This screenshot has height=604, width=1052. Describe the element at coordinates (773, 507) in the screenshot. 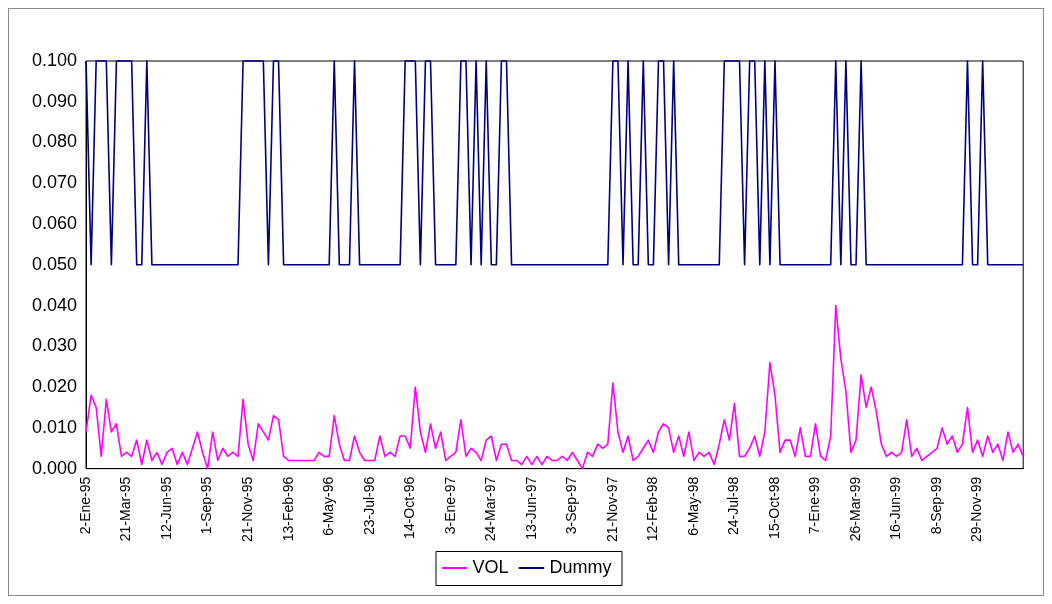

I see `x-tick-label: 15-Oct-98` at that location.